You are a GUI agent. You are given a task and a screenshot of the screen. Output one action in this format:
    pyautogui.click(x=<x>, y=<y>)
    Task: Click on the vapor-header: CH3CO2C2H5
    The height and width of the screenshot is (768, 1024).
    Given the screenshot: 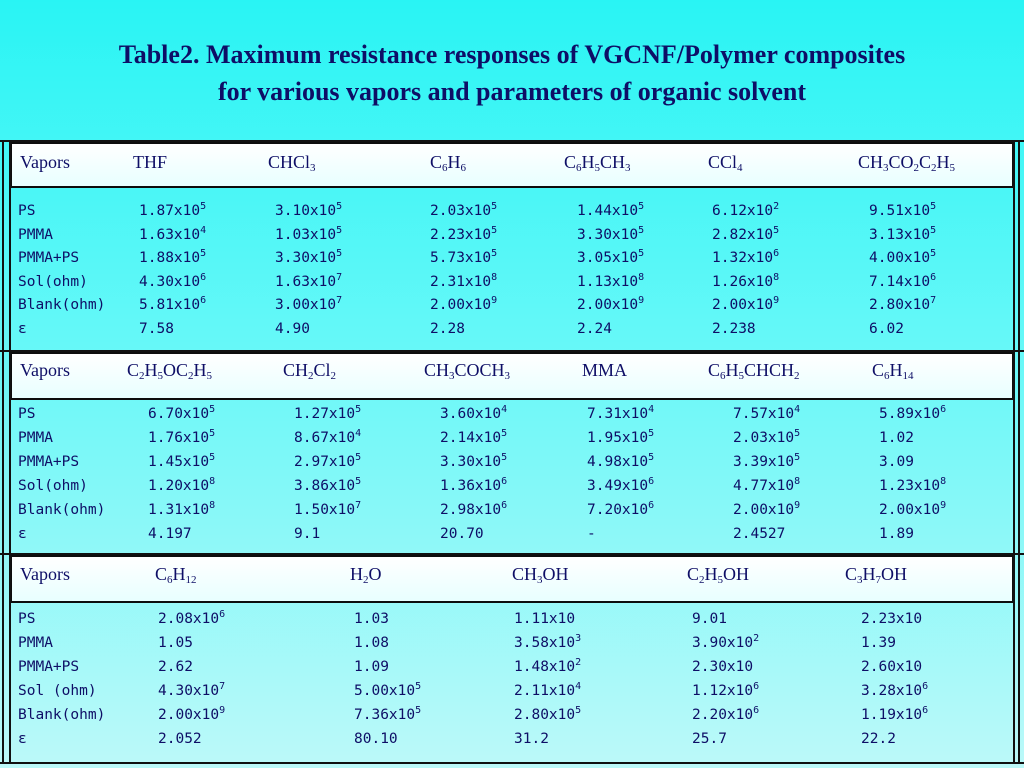 What is the action you would take?
    pyautogui.click(x=907, y=163)
    